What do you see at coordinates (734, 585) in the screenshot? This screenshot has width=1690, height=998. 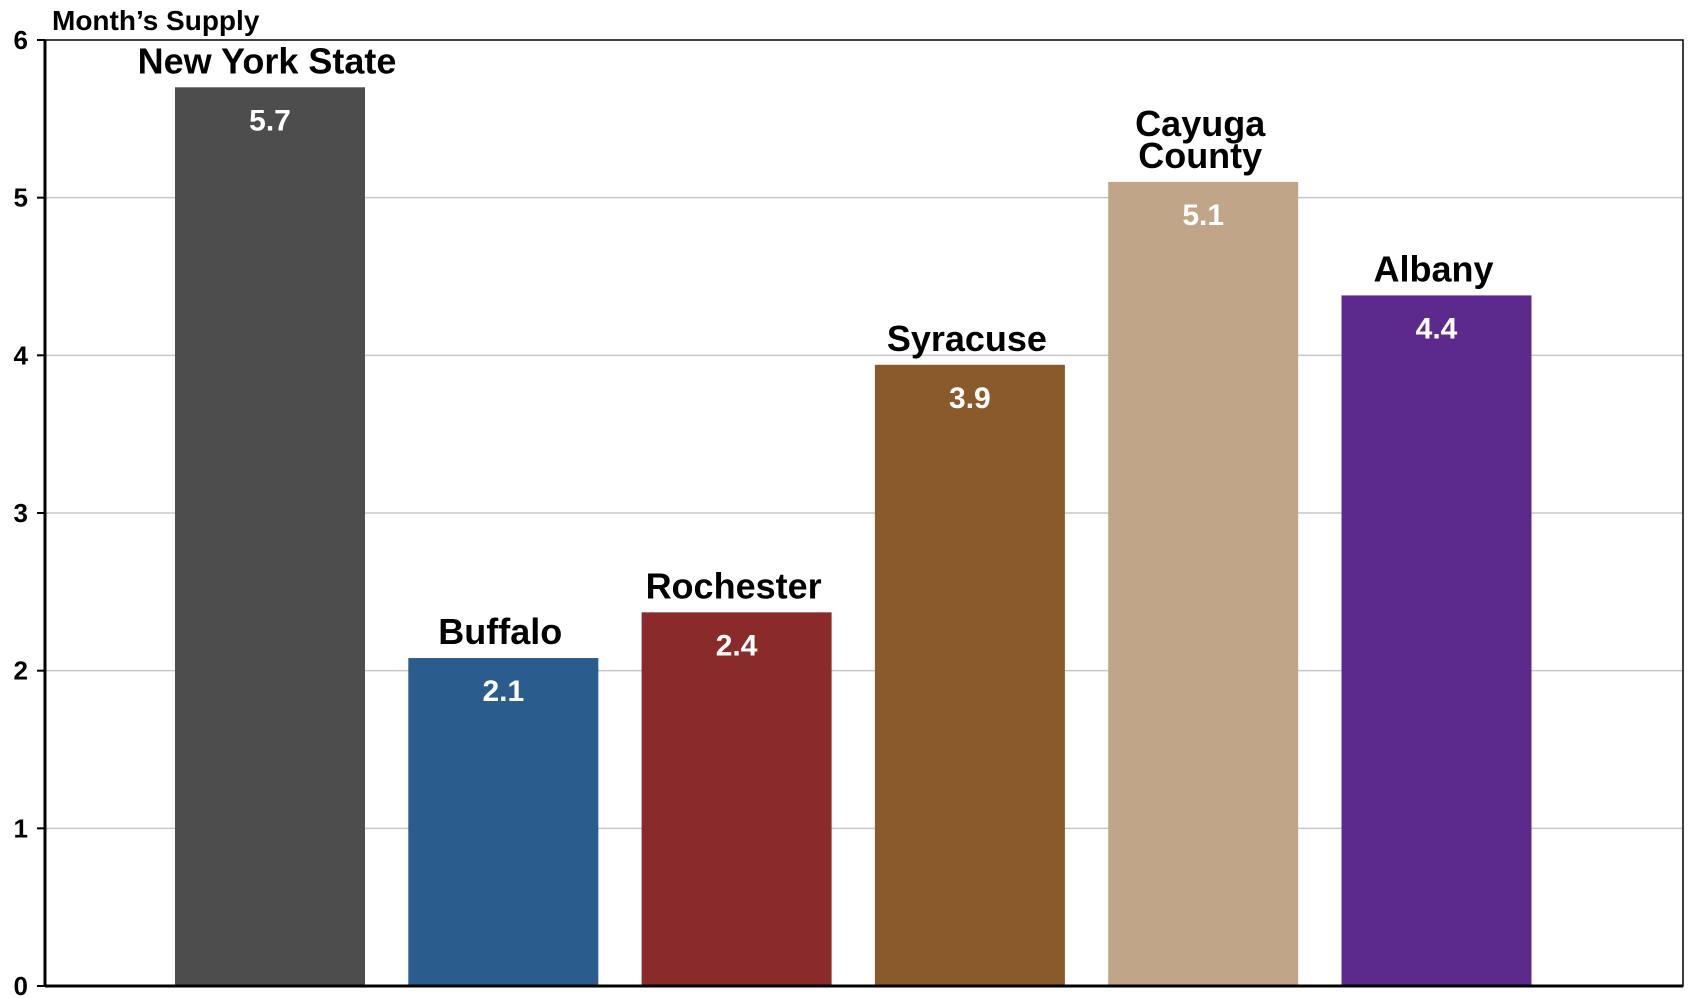 I see `category-label: Rochester` at bounding box center [734, 585].